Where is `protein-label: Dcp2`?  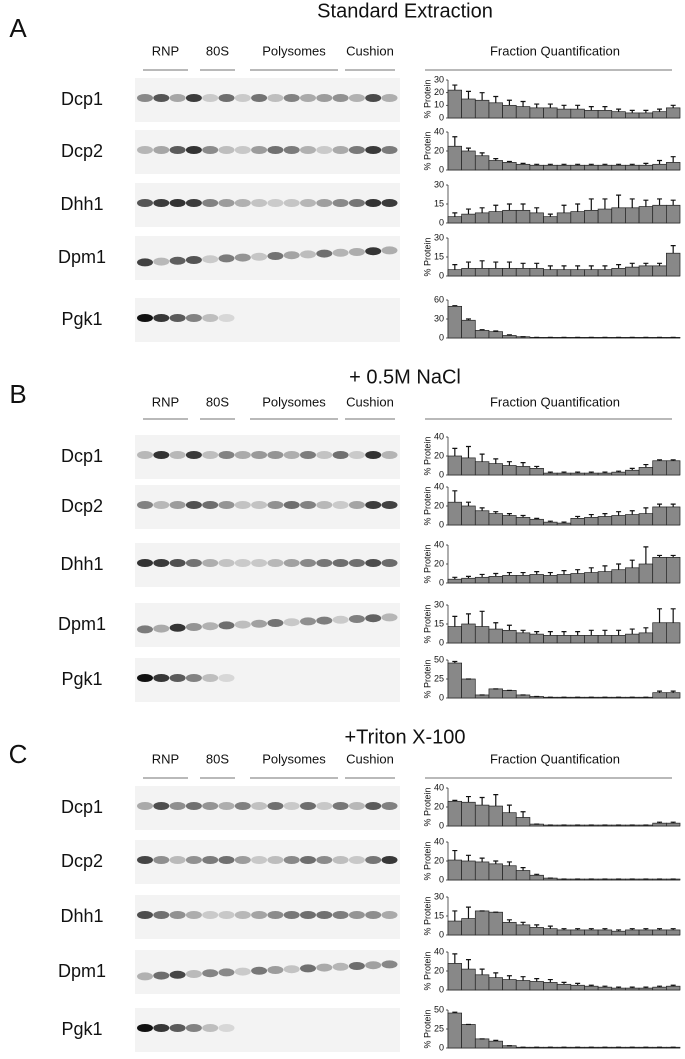
protein-label: Dcp2 is located at coordinates (82, 506).